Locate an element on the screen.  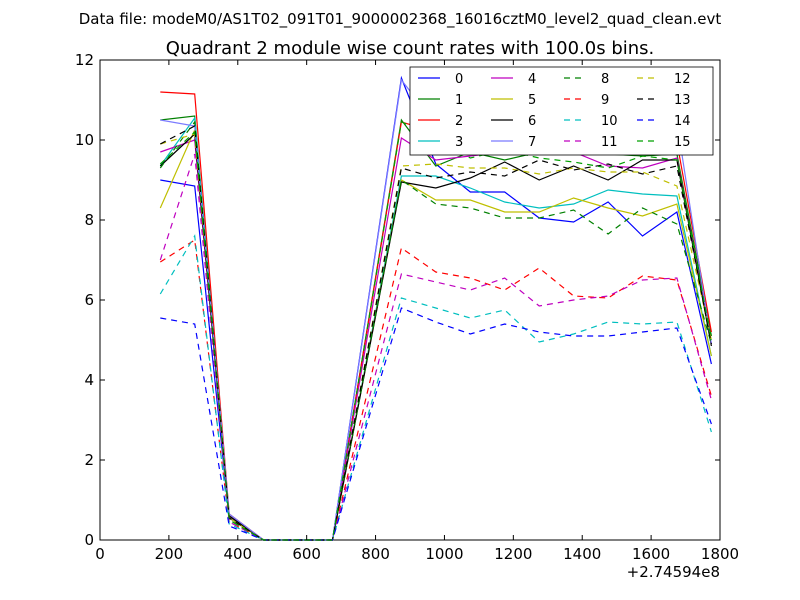
y-tick-label: 10 is located at coordinates (84, 140).